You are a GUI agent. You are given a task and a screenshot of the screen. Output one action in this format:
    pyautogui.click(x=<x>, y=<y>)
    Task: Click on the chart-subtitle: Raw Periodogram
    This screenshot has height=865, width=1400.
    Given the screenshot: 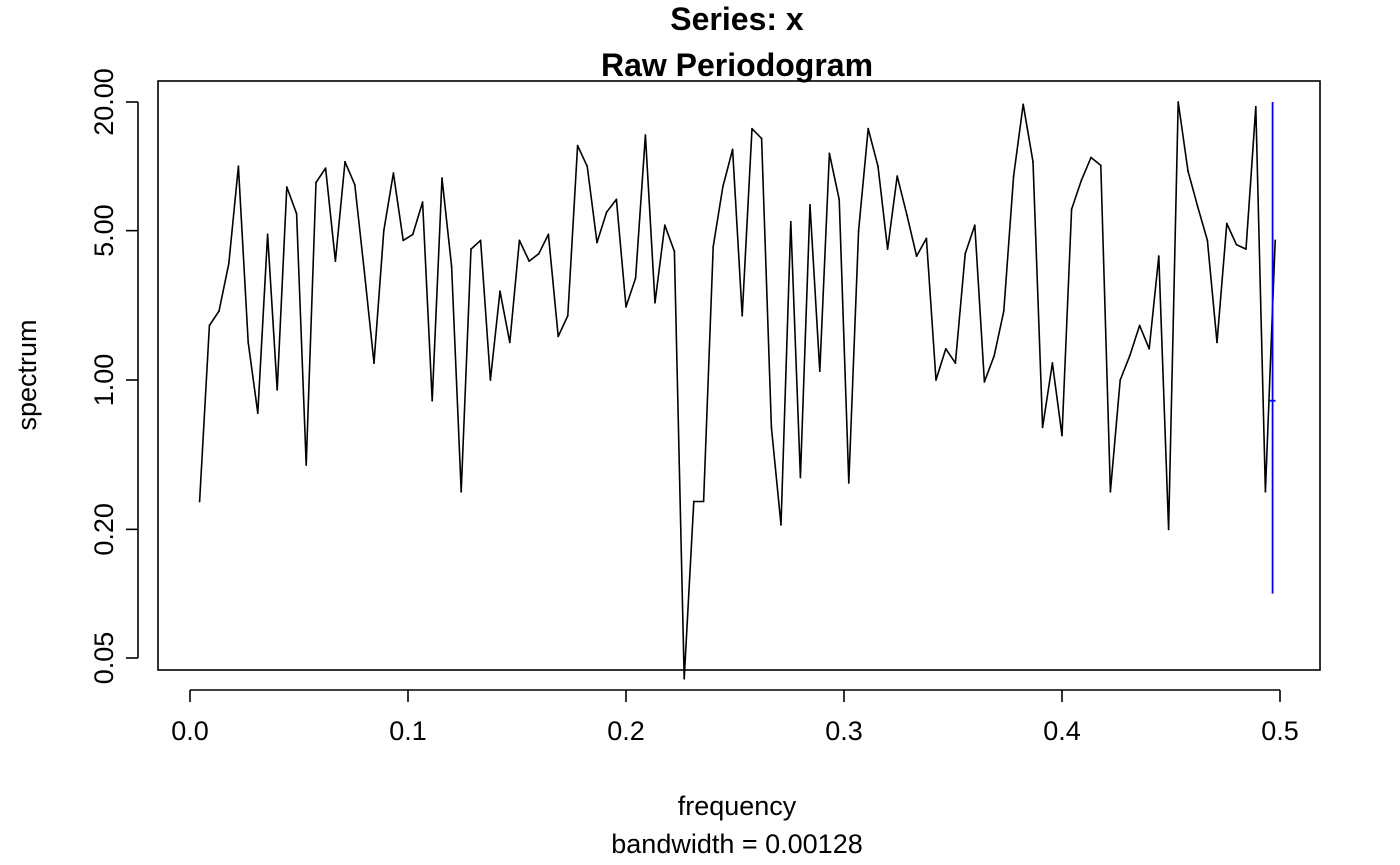 What is the action you would take?
    pyautogui.click(x=737, y=65)
    